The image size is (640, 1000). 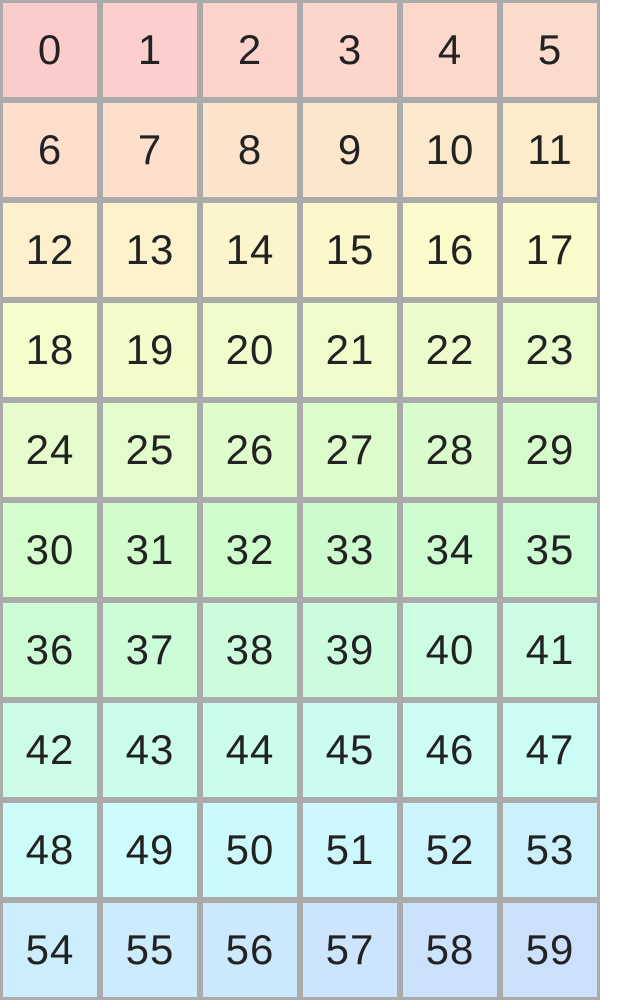 What do you see at coordinates (350, 650) in the screenshot?
I see `grid-cell-39: 39` at bounding box center [350, 650].